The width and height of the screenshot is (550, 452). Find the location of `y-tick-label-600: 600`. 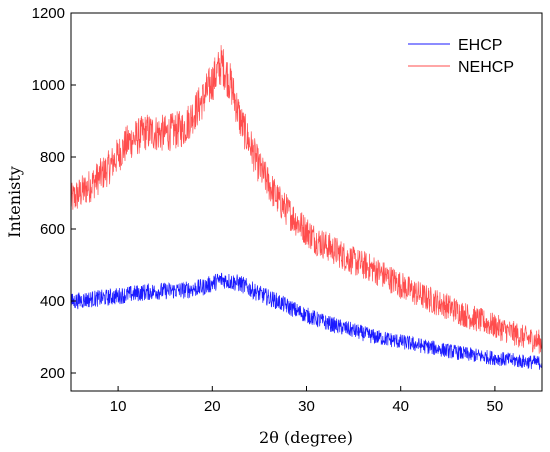

y-tick-label-600: 600 is located at coordinates (52, 229).